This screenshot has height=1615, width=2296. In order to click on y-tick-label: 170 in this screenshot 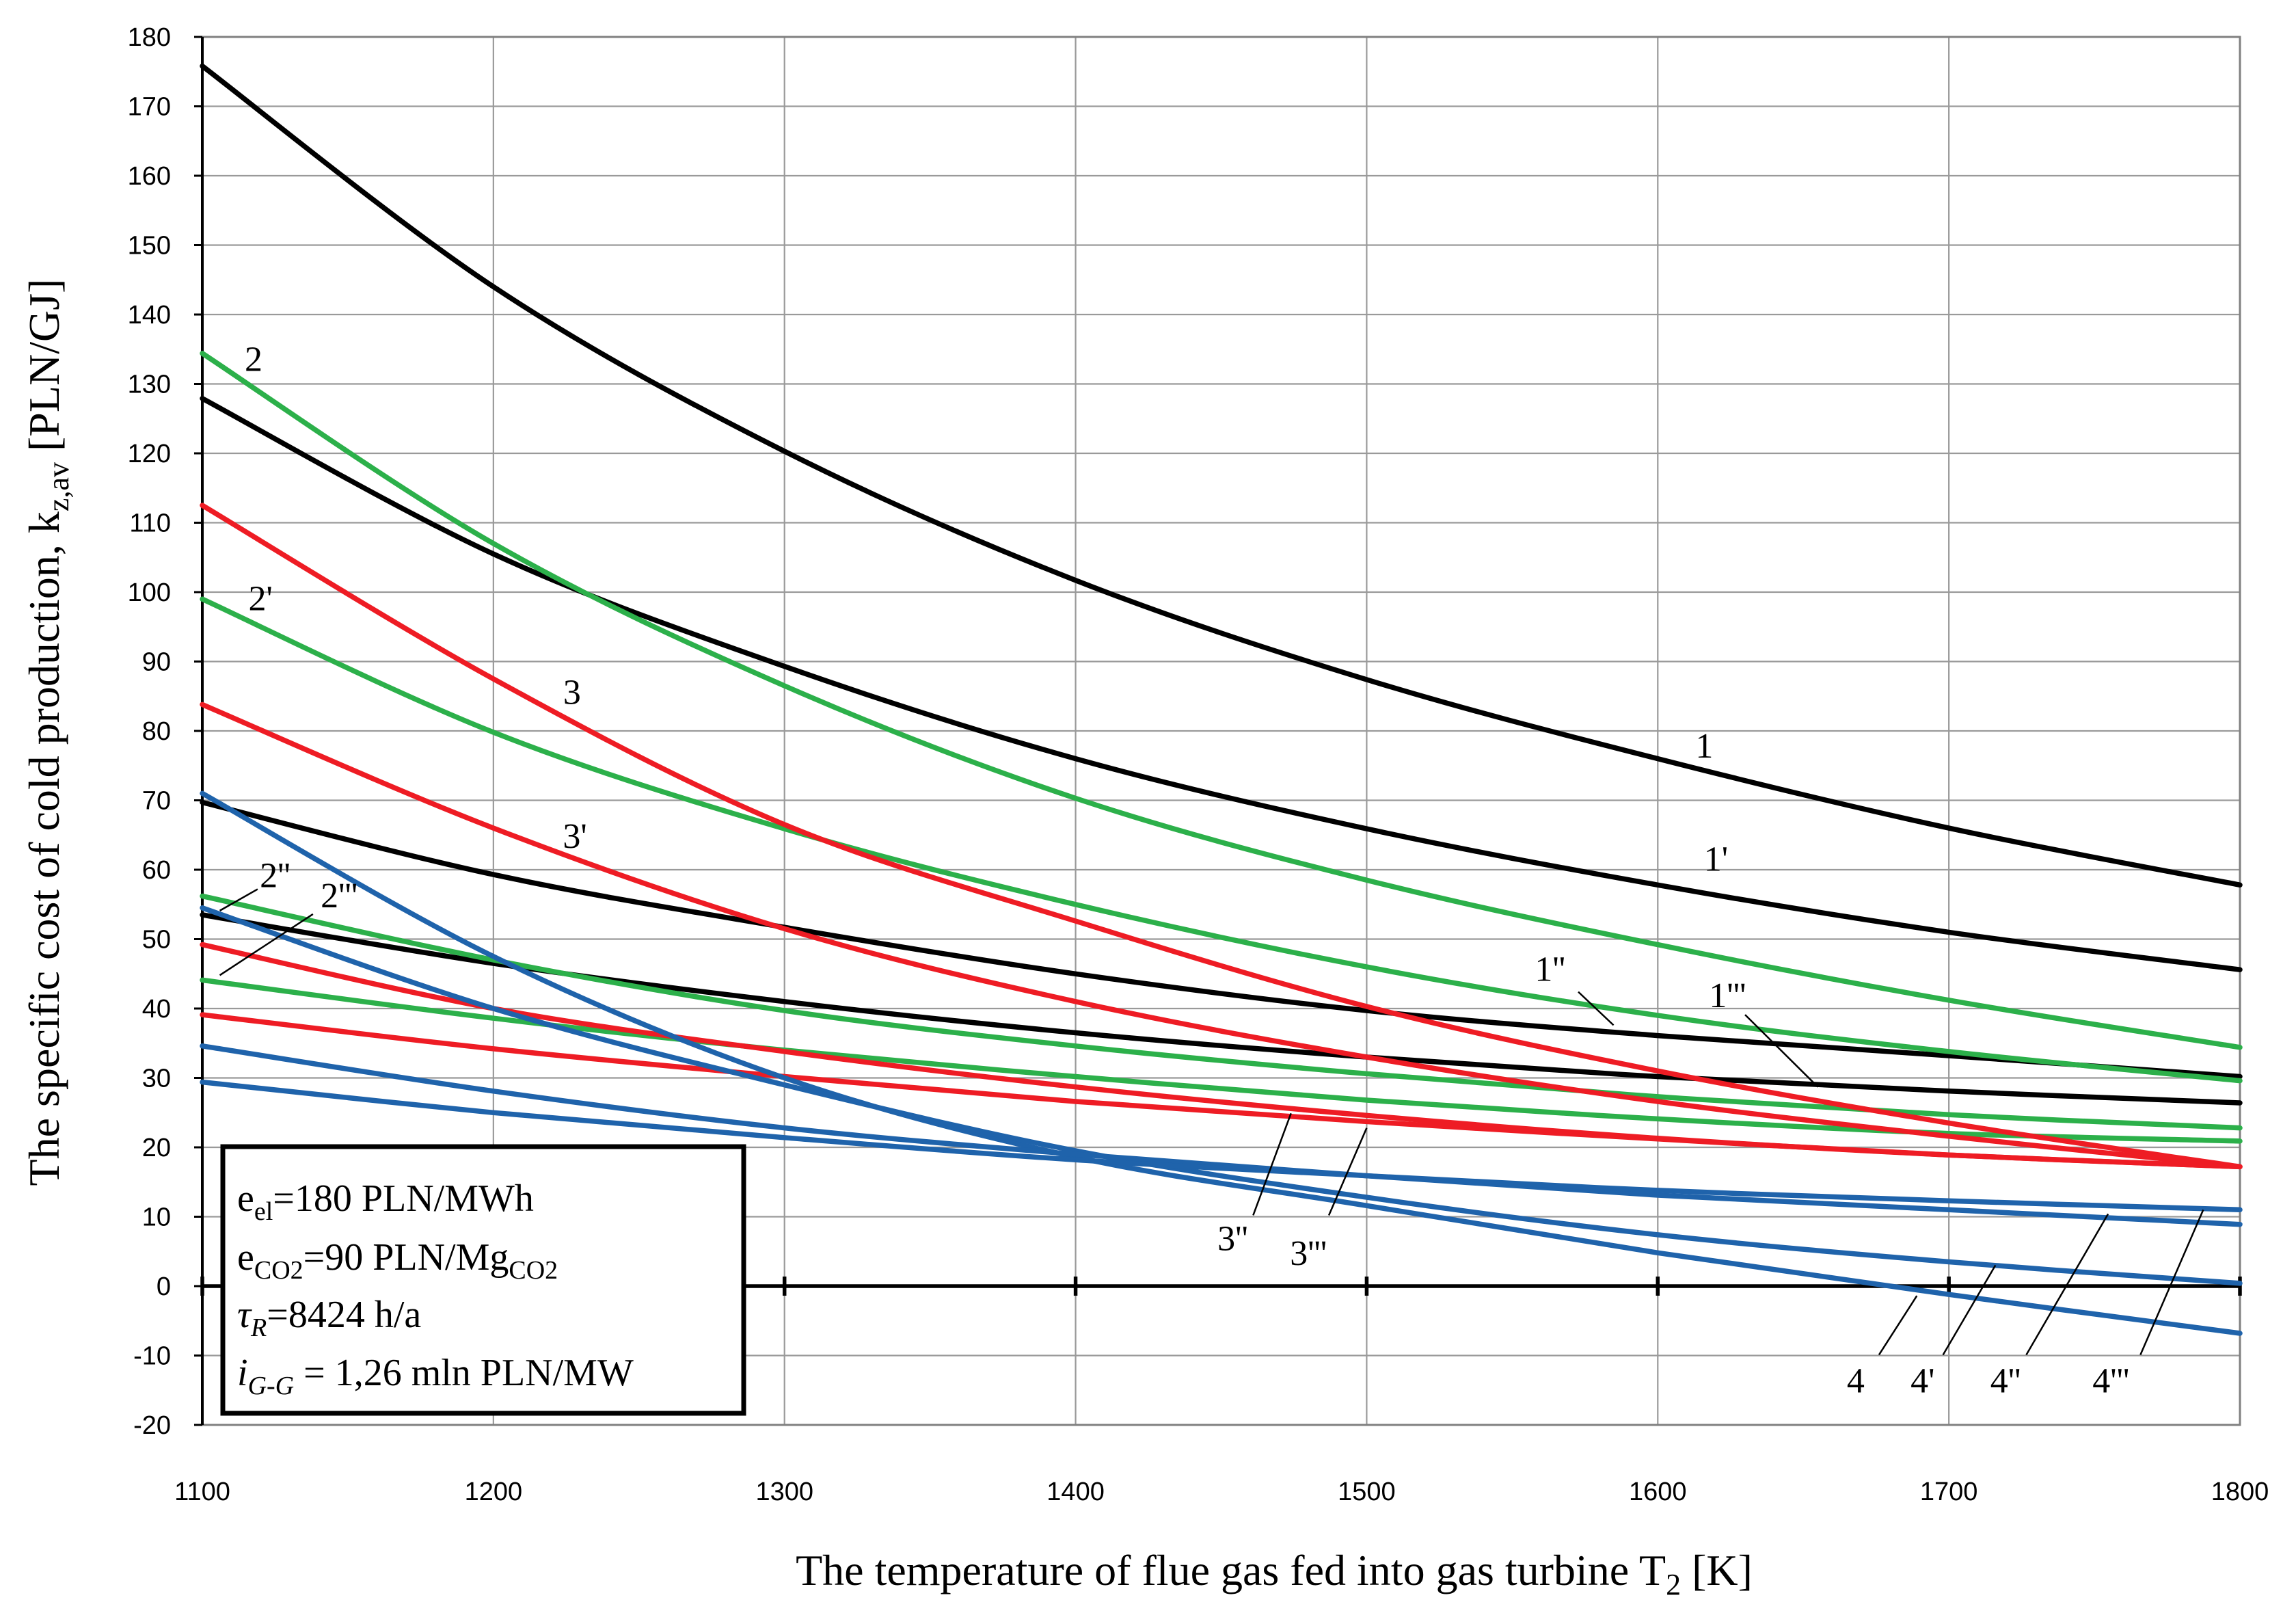, I will do `click(149, 107)`.